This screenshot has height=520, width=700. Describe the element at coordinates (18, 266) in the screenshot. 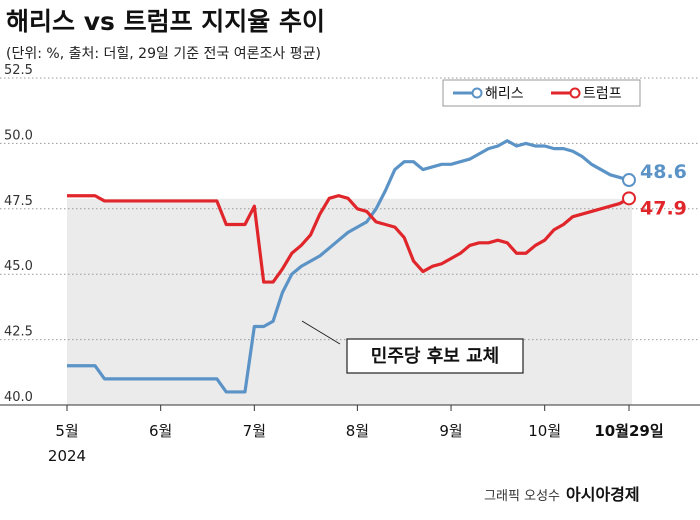

I see `y-tick-label: 45.0` at that location.